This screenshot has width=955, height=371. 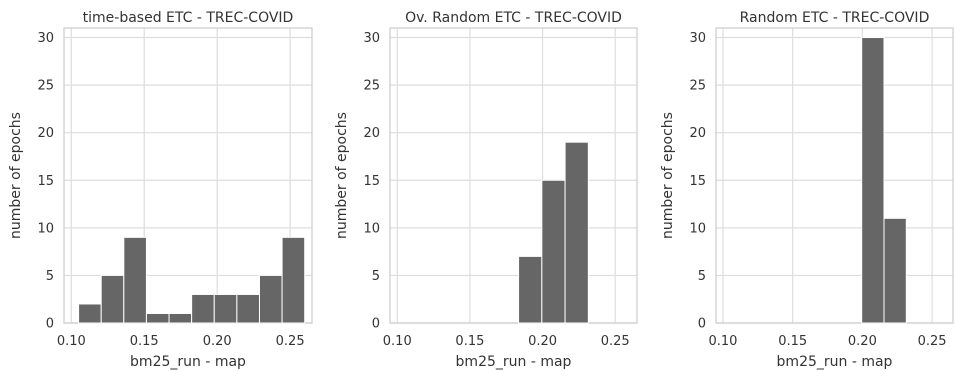 I want to click on chart-title: Ov. Random ETC - TREC-COVID, so click(x=513, y=18).